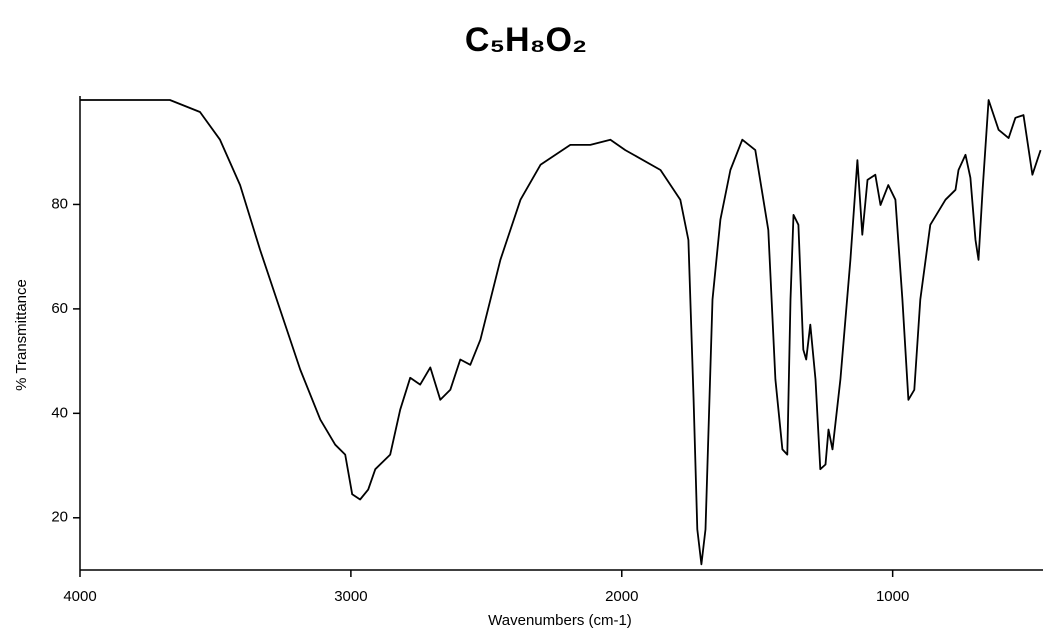 The image size is (1053, 634). I want to click on x-tick-label: 3000, so click(350, 596).